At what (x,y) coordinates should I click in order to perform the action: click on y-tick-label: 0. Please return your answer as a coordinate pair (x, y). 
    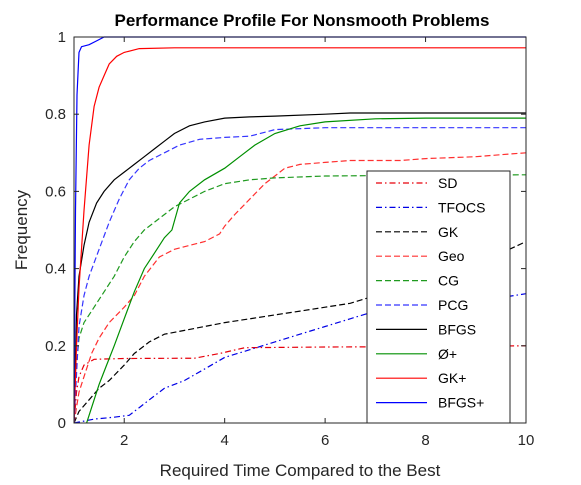
    Looking at the image, I should click on (62, 423).